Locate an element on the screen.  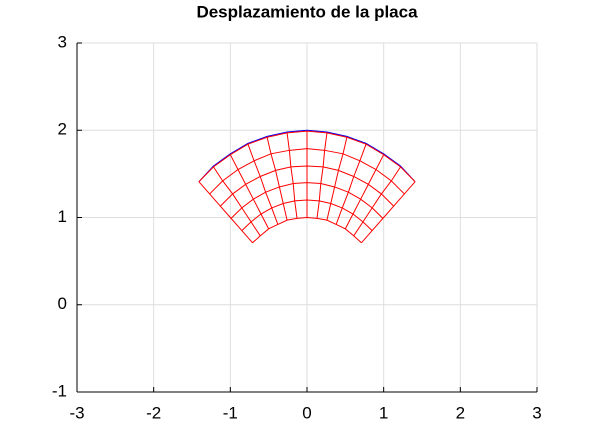
chart-title: Desplazamiento de la placa is located at coordinates (307, 11).